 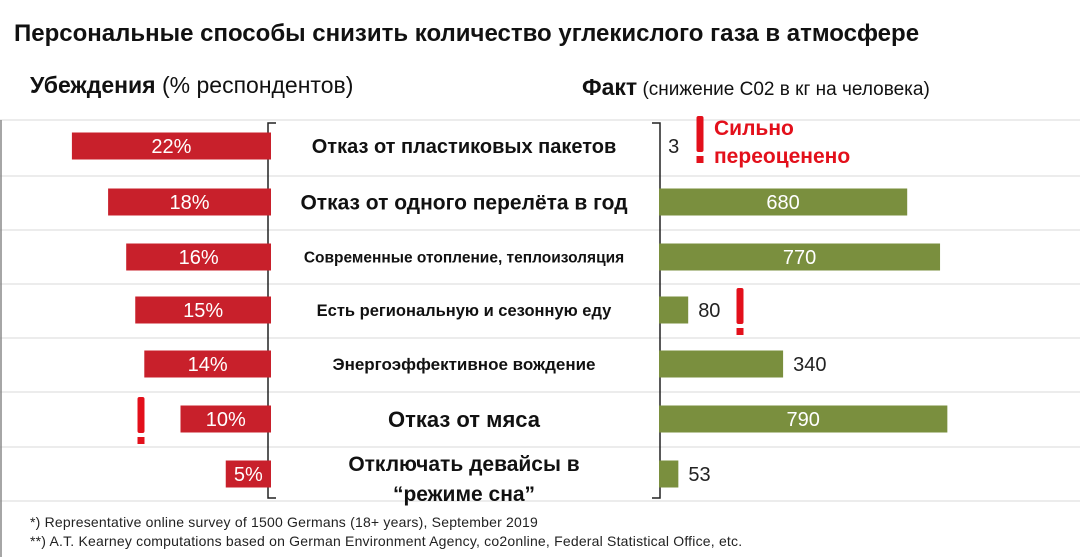 What do you see at coordinates (465, 311) in the screenshot?
I see `category-label: Есть региональную и сезонную еду` at bounding box center [465, 311].